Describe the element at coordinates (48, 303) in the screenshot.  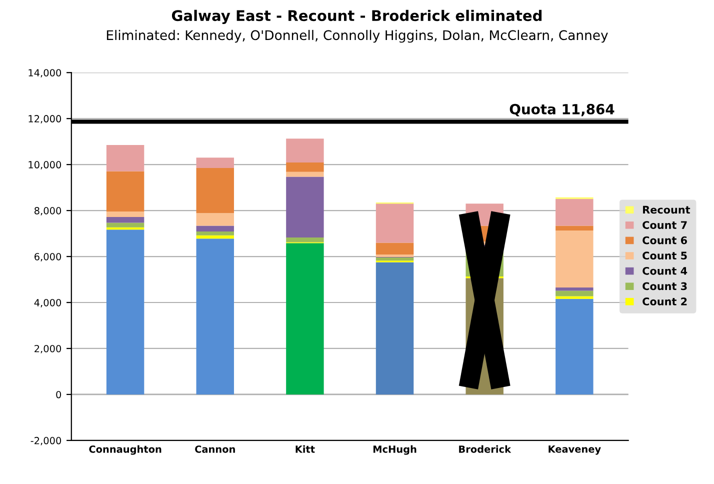
I see `y-tick-label: 4,000` at that location.